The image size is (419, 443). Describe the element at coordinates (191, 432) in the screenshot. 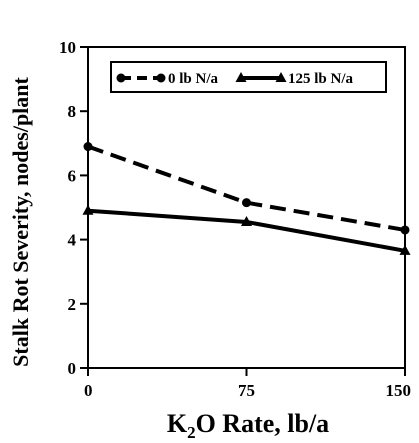

I see `x-axis-title-subscript: 2` at that location.